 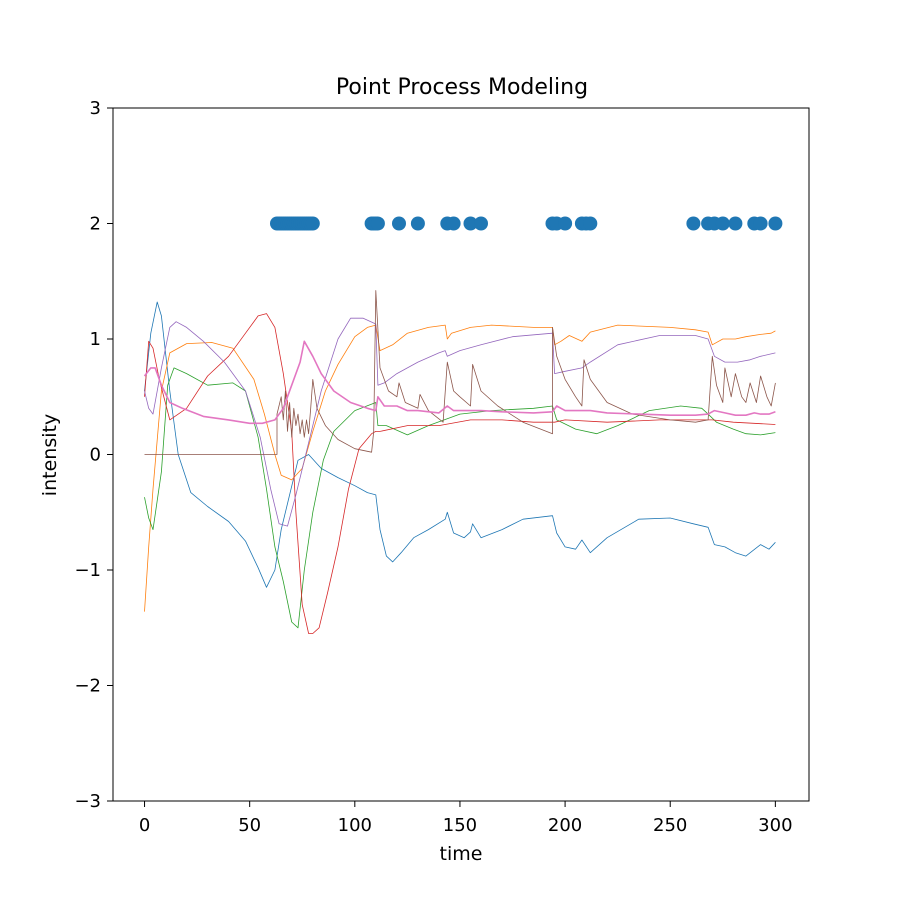 I want to click on y-tick-label: −3, so click(x=87, y=801).